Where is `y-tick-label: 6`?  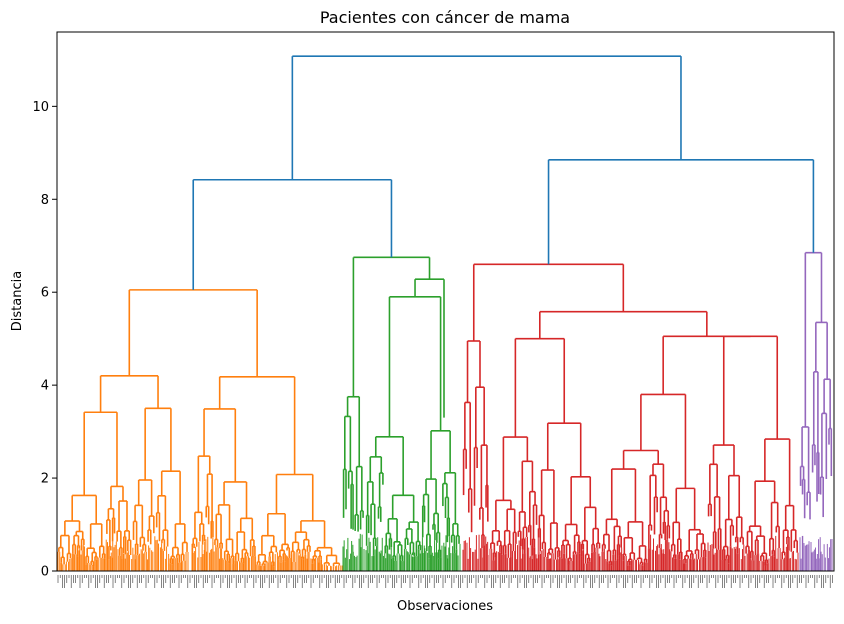
y-tick-label: 6 is located at coordinates (45, 293).